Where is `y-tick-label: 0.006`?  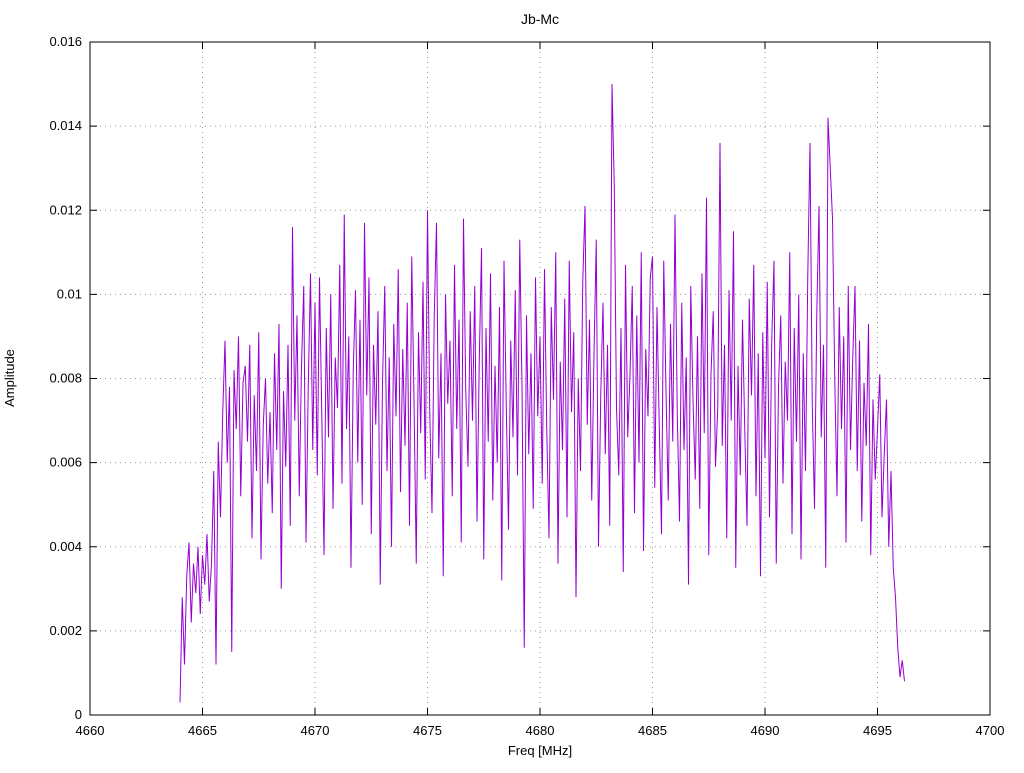 y-tick-label: 0.006 is located at coordinates (65, 462).